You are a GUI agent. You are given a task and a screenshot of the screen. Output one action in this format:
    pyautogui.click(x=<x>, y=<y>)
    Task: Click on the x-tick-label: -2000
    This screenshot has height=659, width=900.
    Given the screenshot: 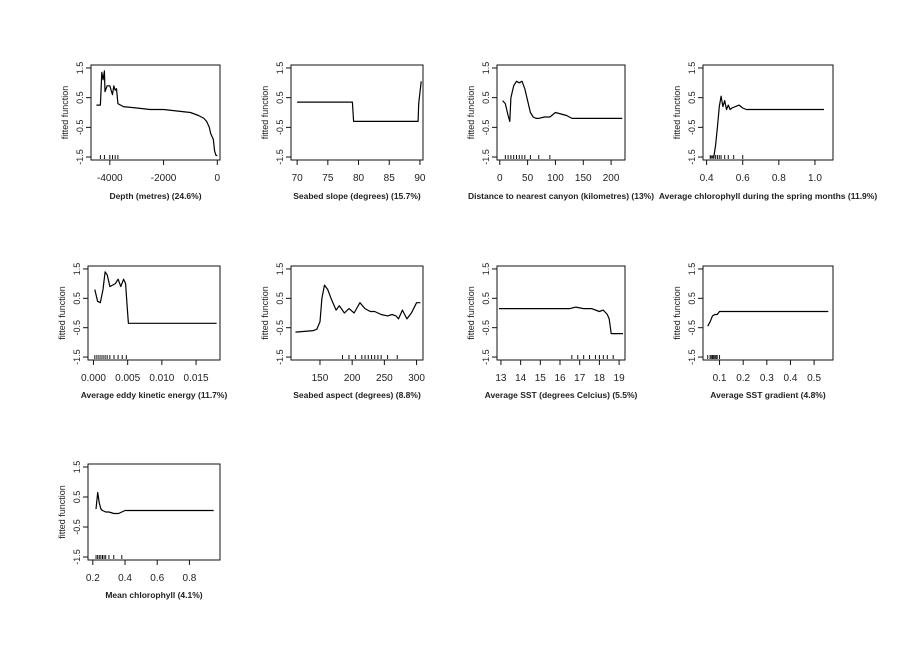 What is the action you would take?
    pyautogui.click(x=164, y=178)
    